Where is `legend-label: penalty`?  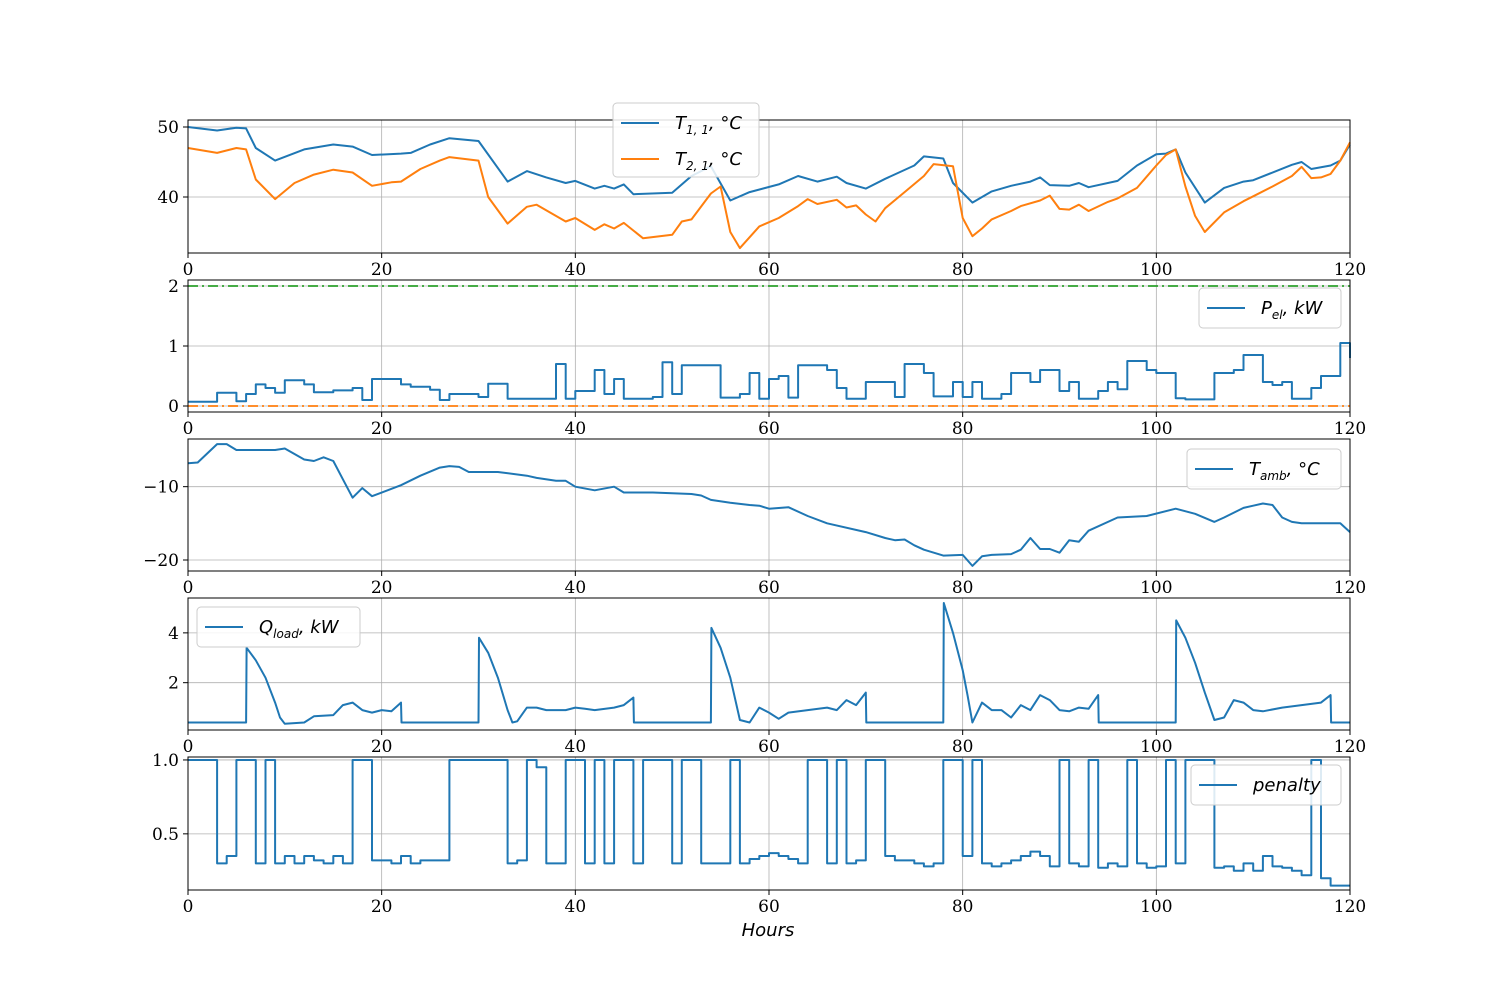 legend-label: penalty is located at coordinates (1286, 785).